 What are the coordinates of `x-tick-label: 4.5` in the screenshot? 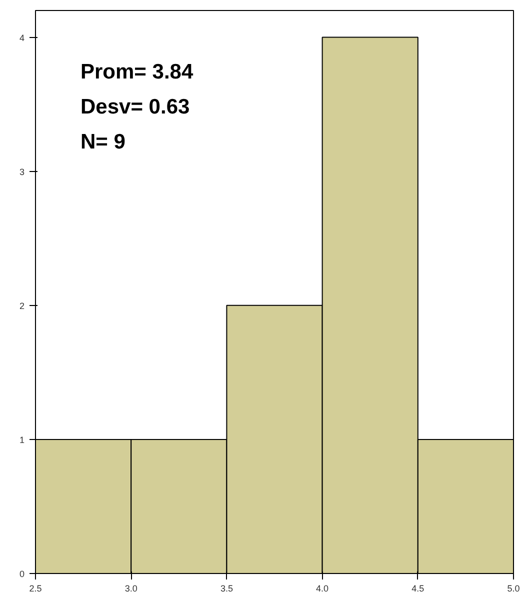 It's located at (418, 589).